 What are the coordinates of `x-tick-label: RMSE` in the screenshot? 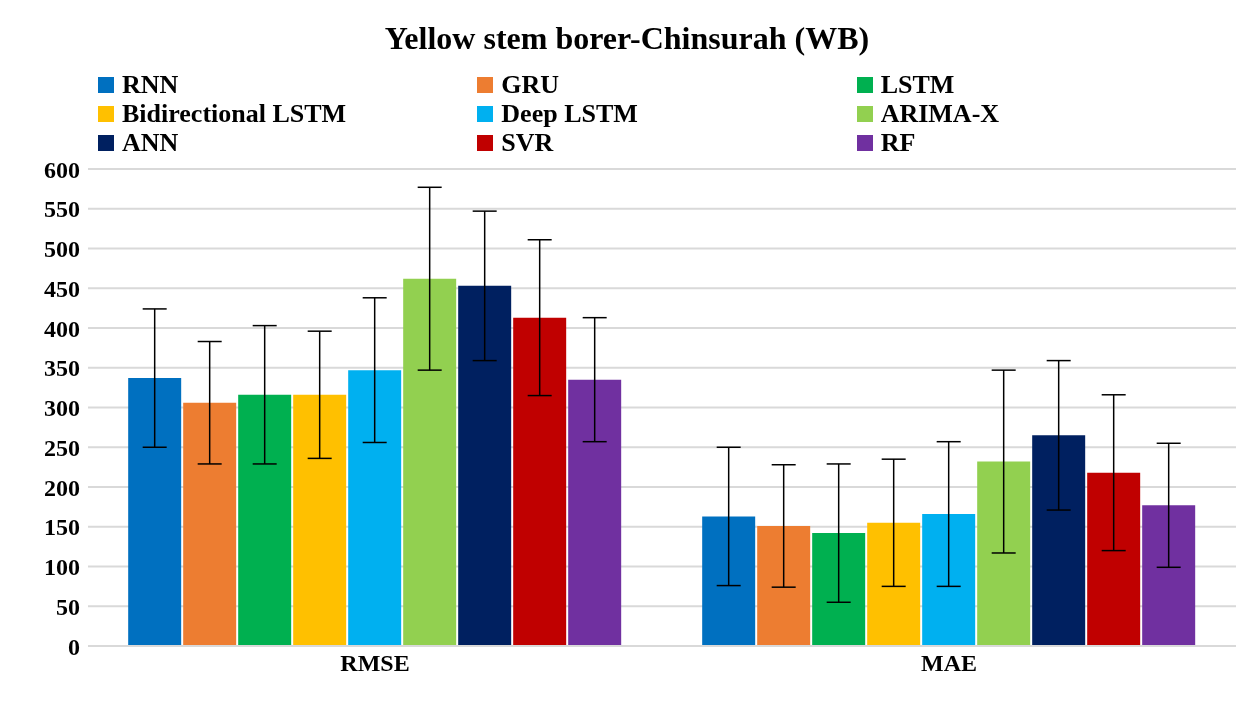 It's located at (375, 663).